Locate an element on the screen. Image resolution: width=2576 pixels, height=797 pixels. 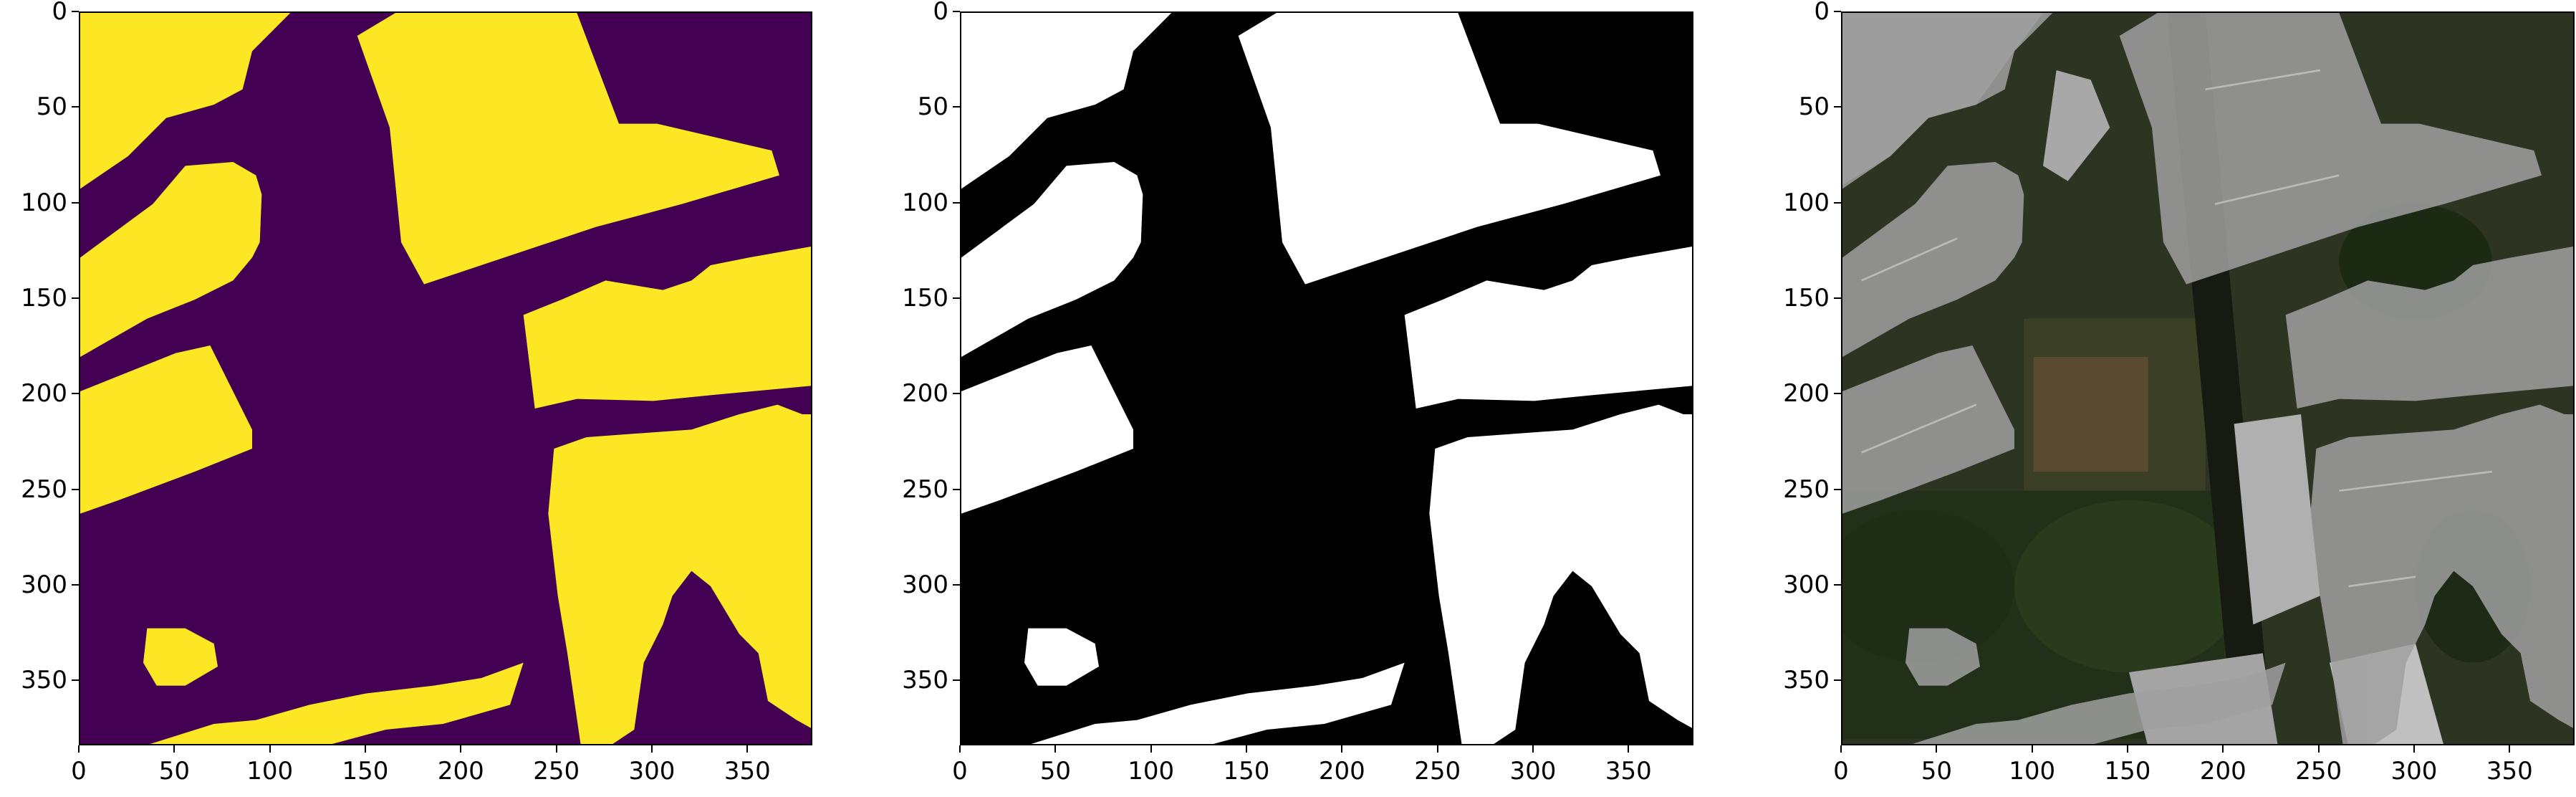
x-tick-label: 200 is located at coordinates (460, 771).